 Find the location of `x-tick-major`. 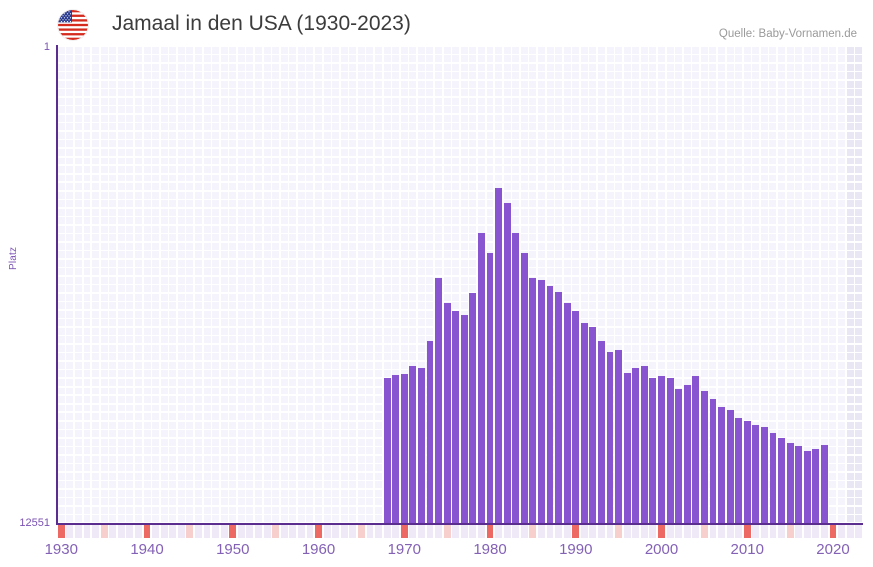

x-tick-major is located at coordinates (61, 531).